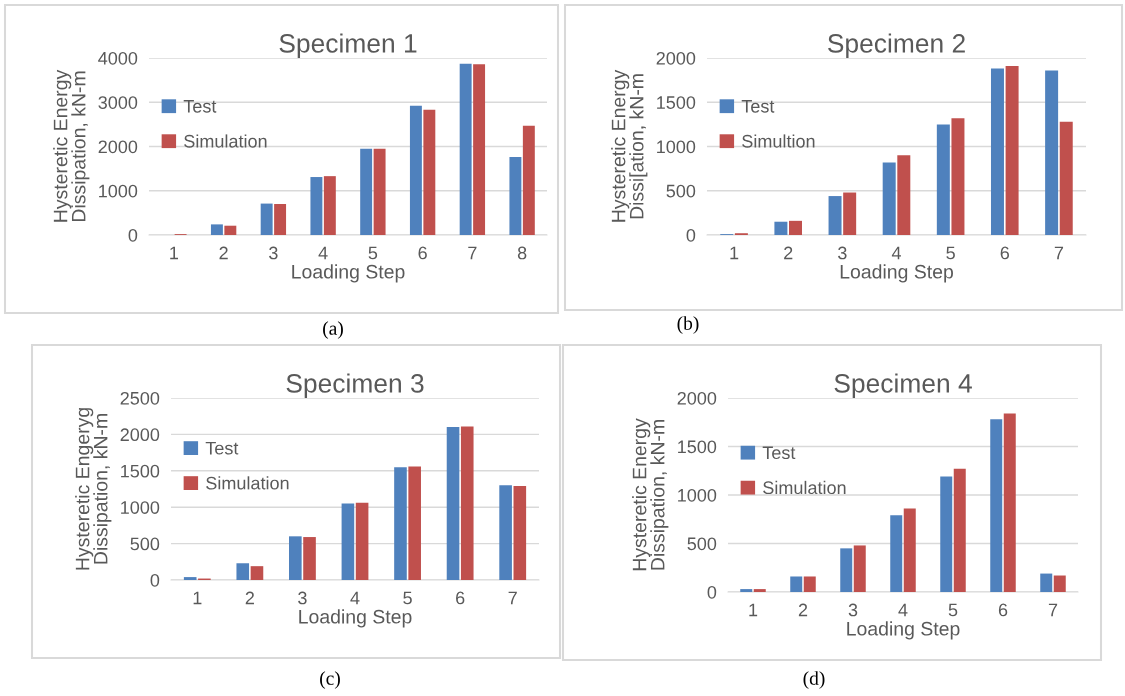  What do you see at coordinates (348, 45) in the screenshot?
I see `chart-title: Specimen 1` at bounding box center [348, 45].